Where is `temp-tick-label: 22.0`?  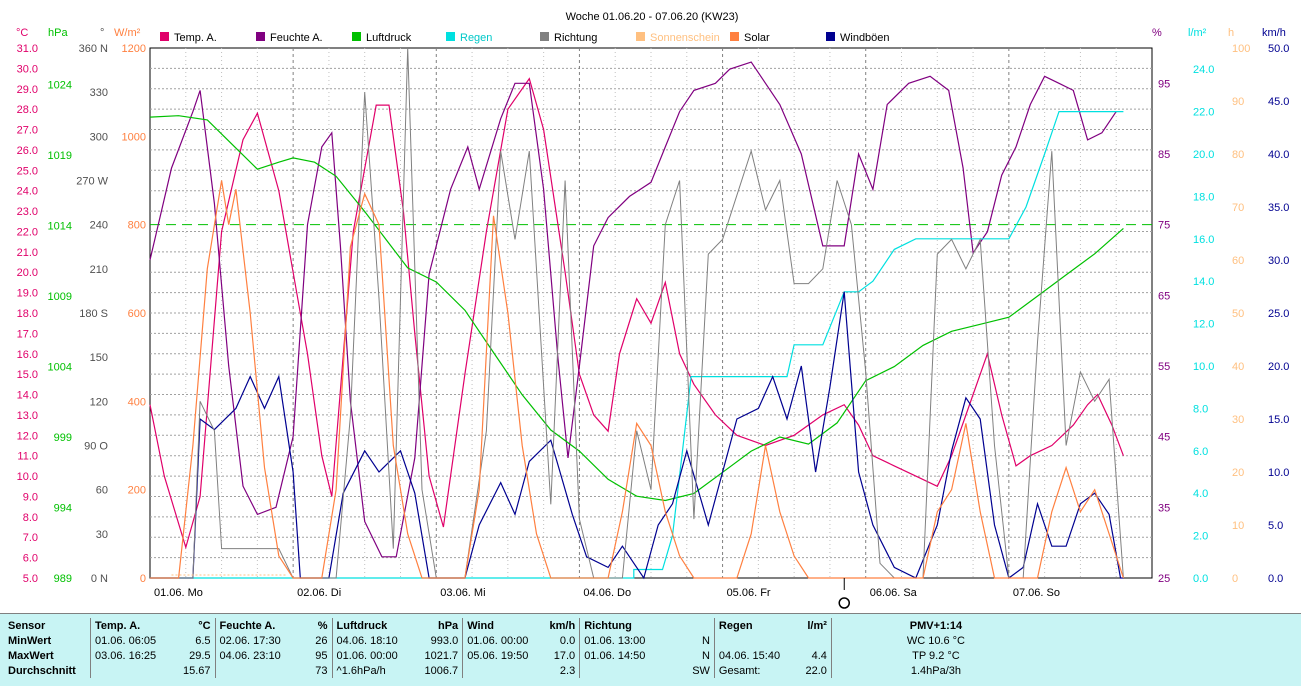 temp-tick-label: 22.0 is located at coordinates (27, 232).